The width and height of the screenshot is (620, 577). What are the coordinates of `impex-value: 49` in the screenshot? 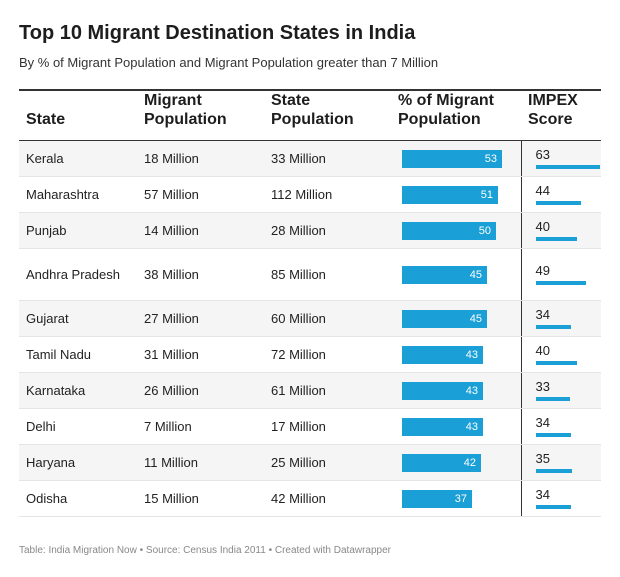 It's located at (542, 270).